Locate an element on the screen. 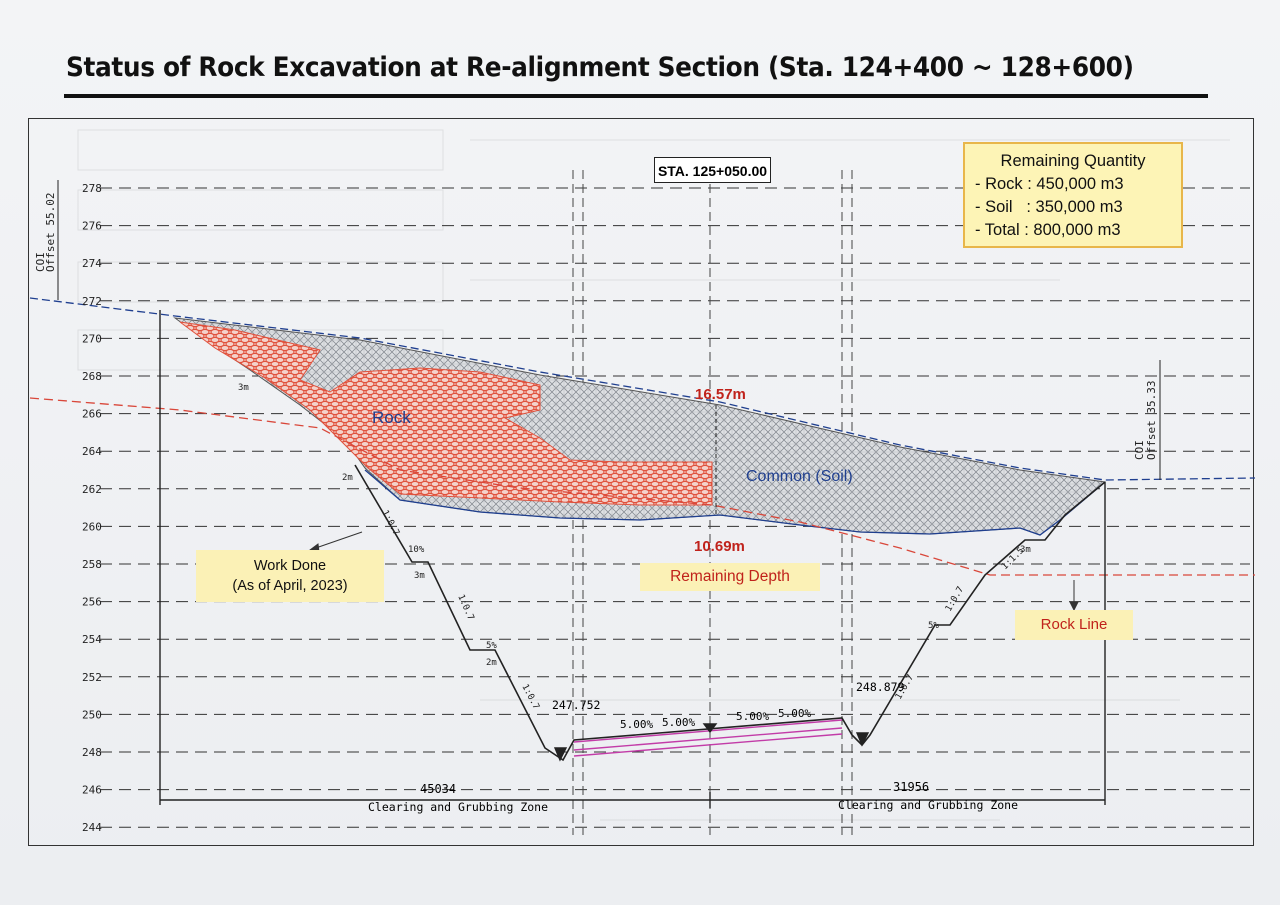  elevation-label: 270 is located at coordinates (92, 338).